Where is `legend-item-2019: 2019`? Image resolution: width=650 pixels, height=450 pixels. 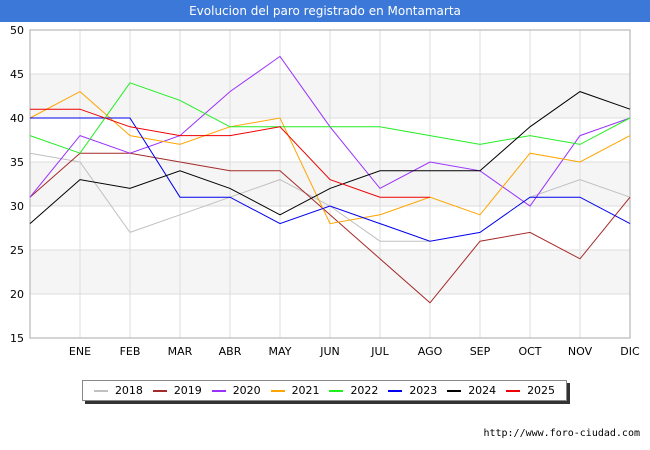
legend-item-2019: 2019 is located at coordinates (177, 390).